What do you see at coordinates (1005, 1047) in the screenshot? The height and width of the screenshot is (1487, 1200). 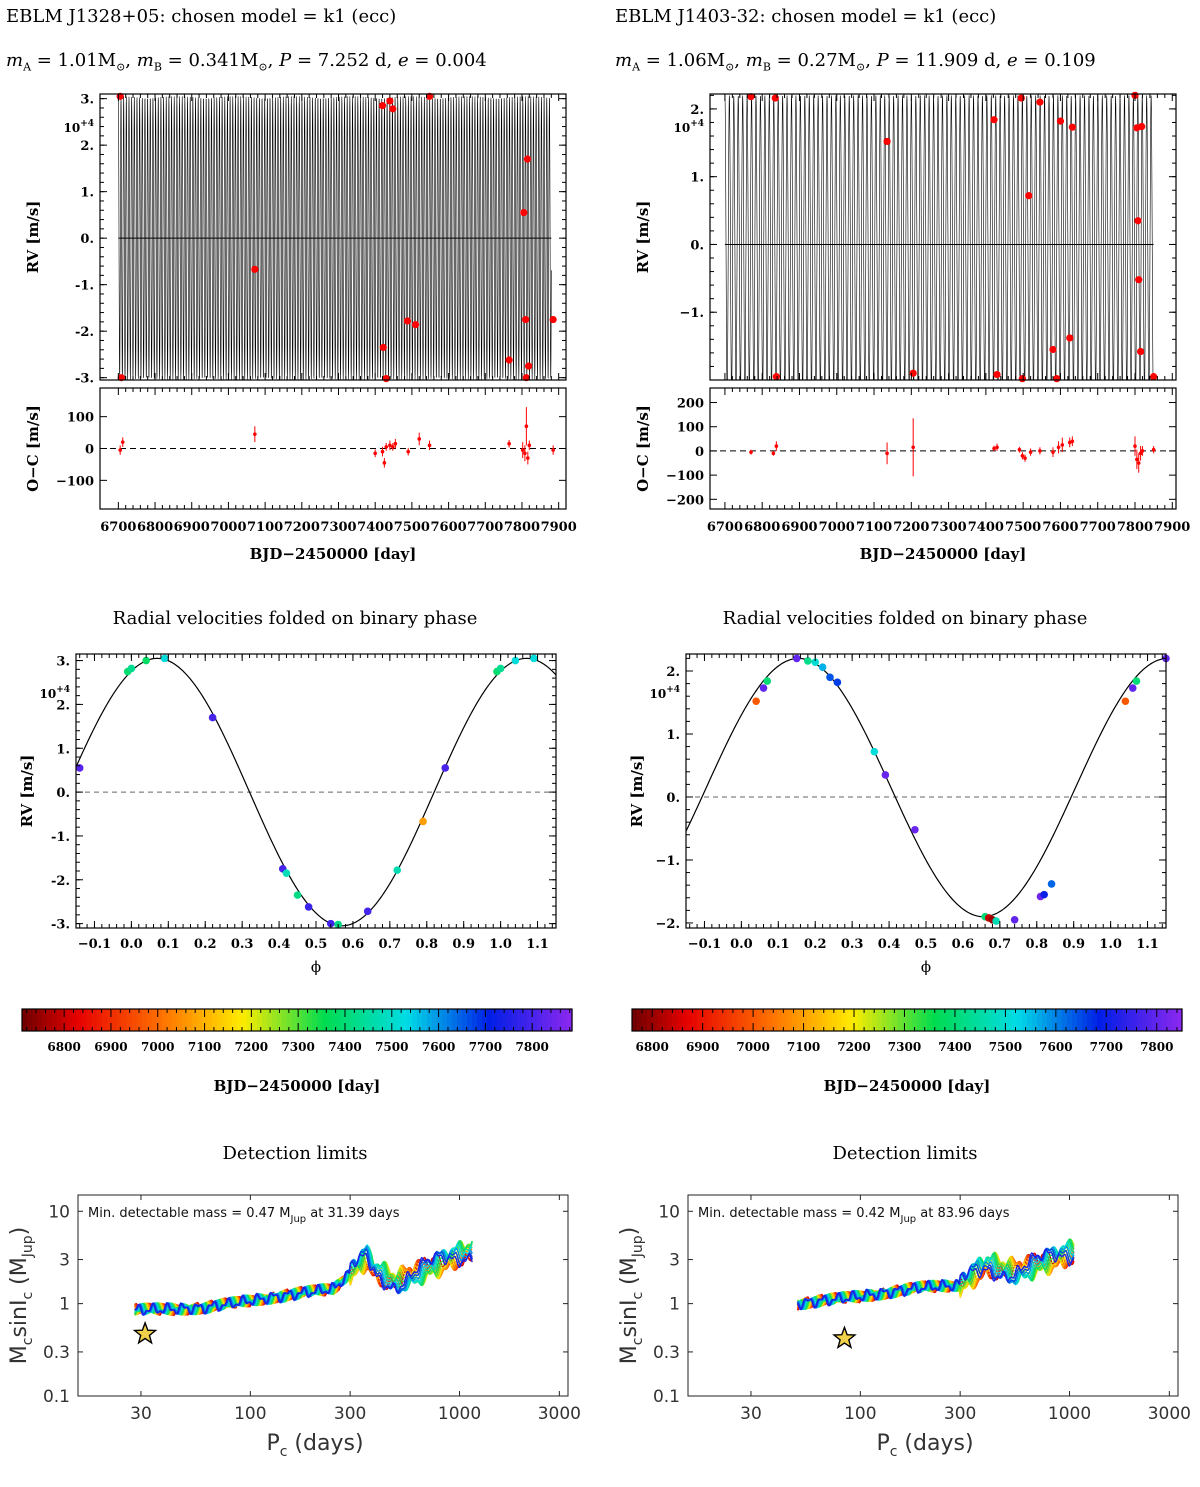 I see `colorbar-tick-label: 7500` at bounding box center [1005, 1047].